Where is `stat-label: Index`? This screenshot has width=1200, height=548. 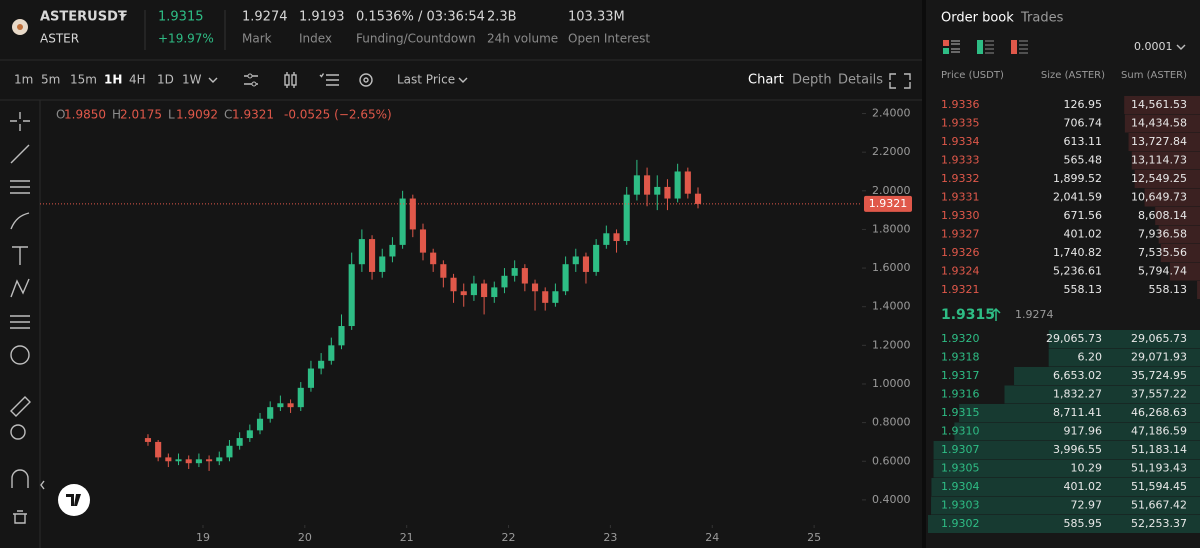 stat-label: Index is located at coordinates (315, 39).